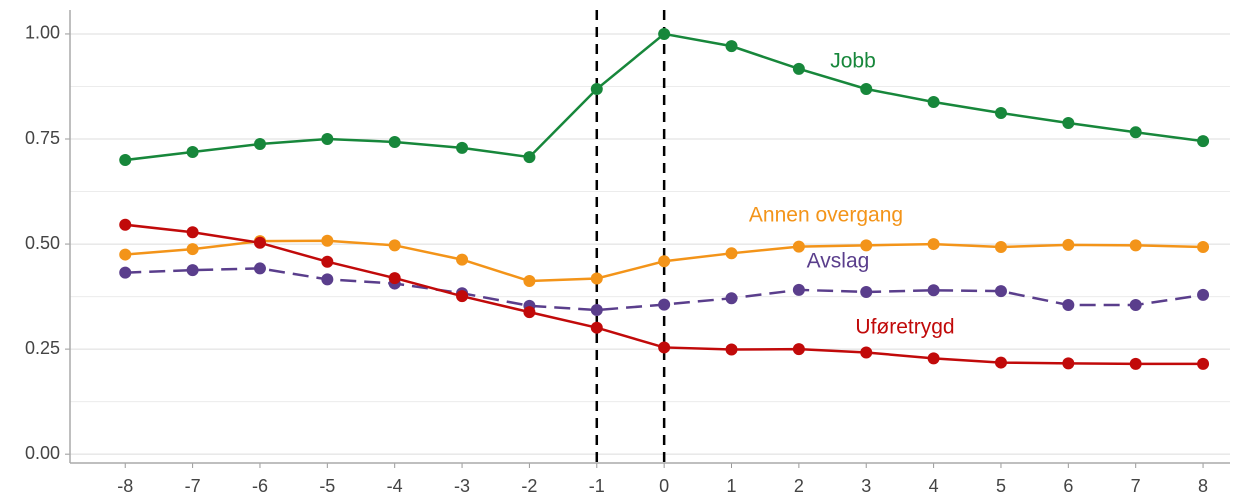 The width and height of the screenshot is (1243, 502). Describe the element at coordinates (462, 486) in the screenshot. I see `x-tick-label: -3` at that location.